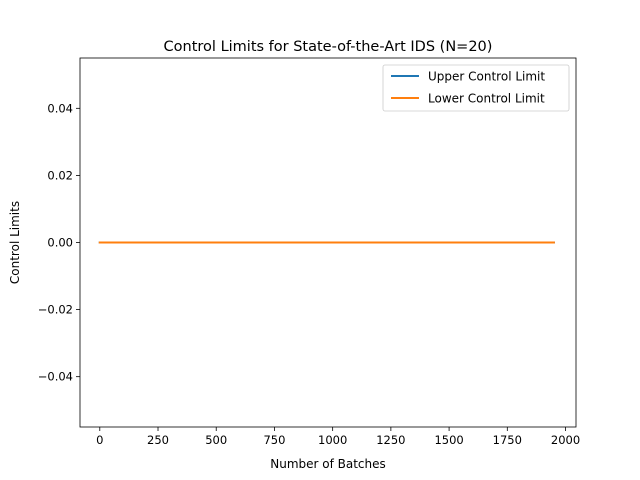 The width and height of the screenshot is (640, 480). Describe the element at coordinates (55, 377) in the screenshot. I see `y-tick-label: −0.04` at that location.